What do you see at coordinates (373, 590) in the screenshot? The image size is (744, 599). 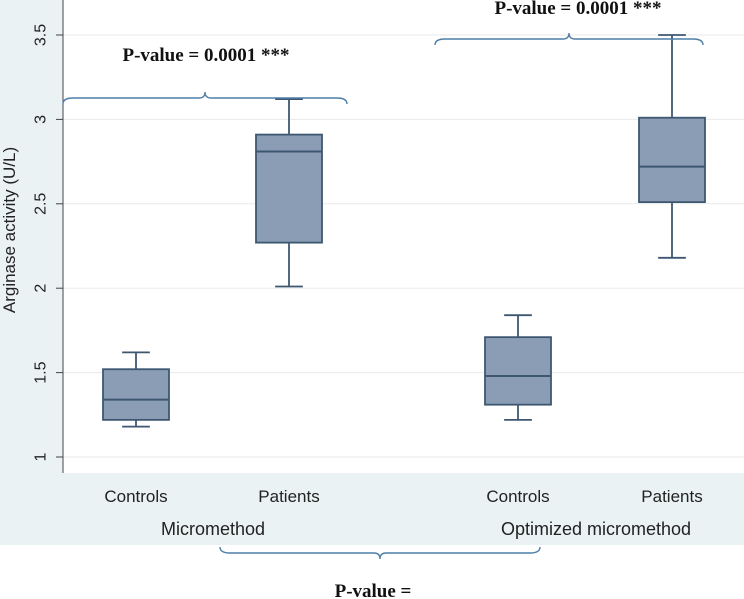 I see `p-value-label: P-value =` at bounding box center [373, 590].